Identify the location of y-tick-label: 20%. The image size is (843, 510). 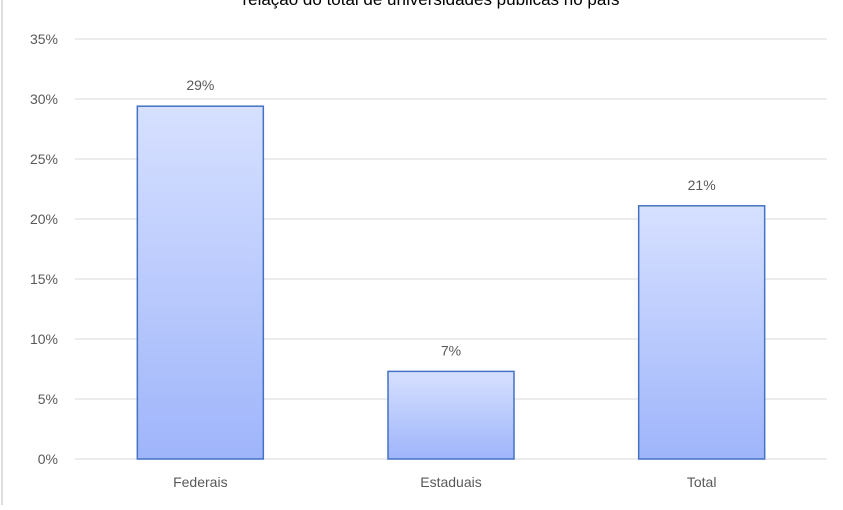
(44, 219).